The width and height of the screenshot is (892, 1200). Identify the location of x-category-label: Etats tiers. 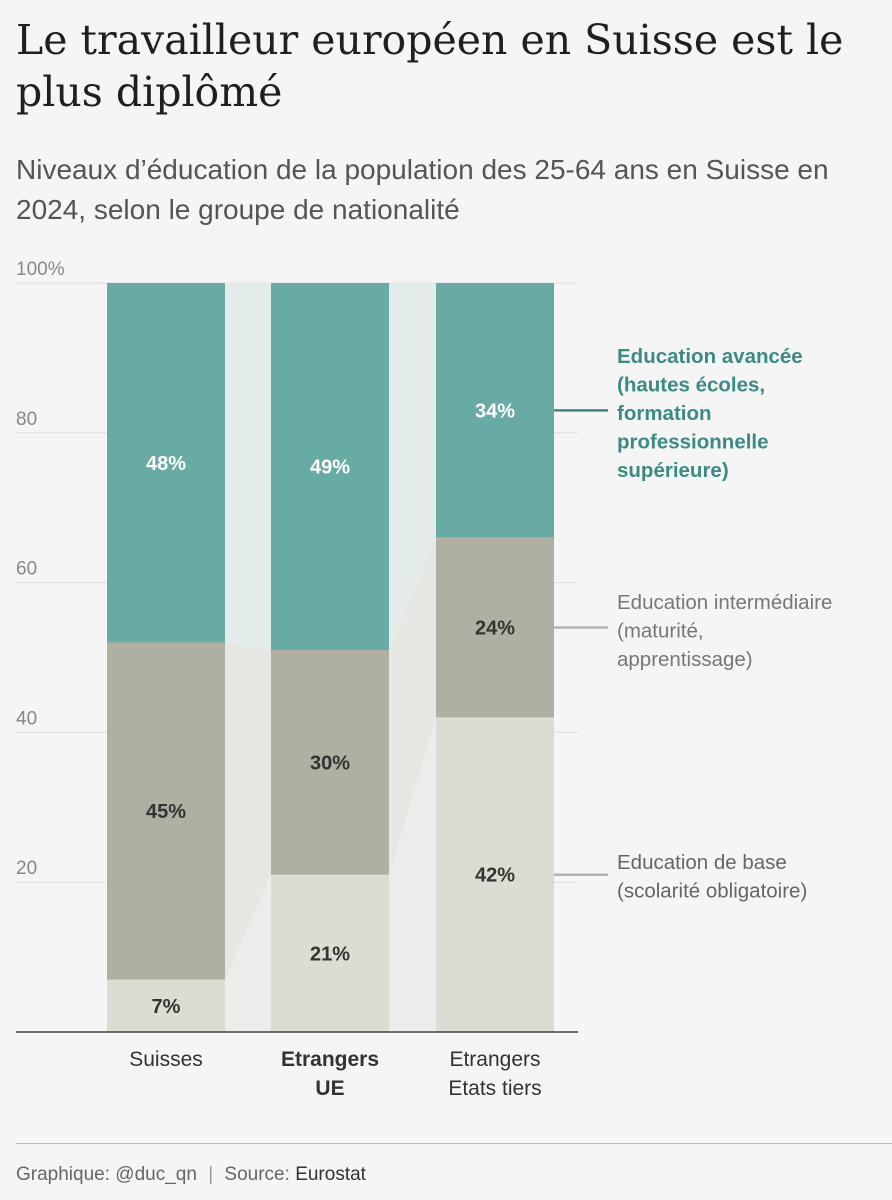
(494, 1088).